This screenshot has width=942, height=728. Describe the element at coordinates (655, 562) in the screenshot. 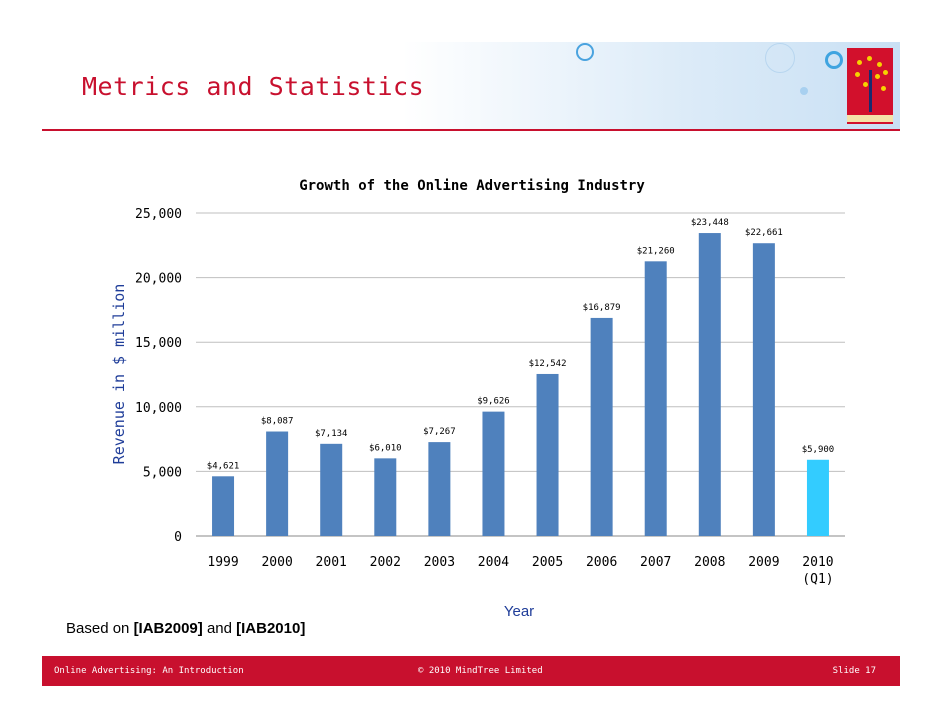

I see `x-tick-label: 2007` at that location.